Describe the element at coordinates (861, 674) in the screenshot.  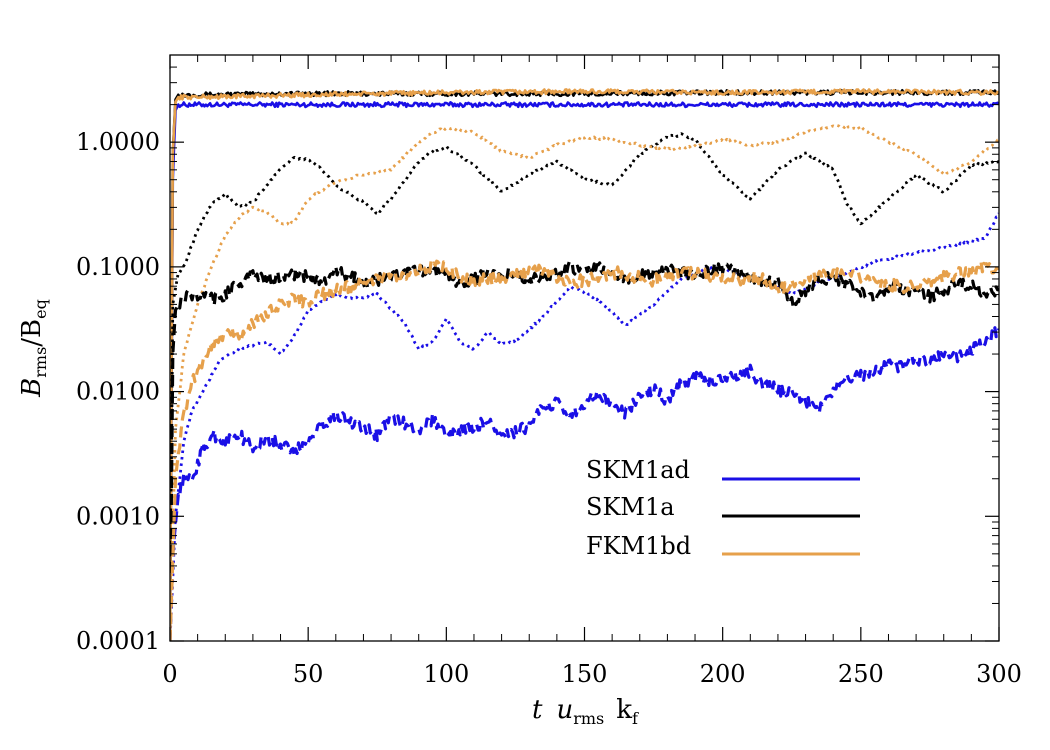
I see `x-tick-label: 250` at that location.